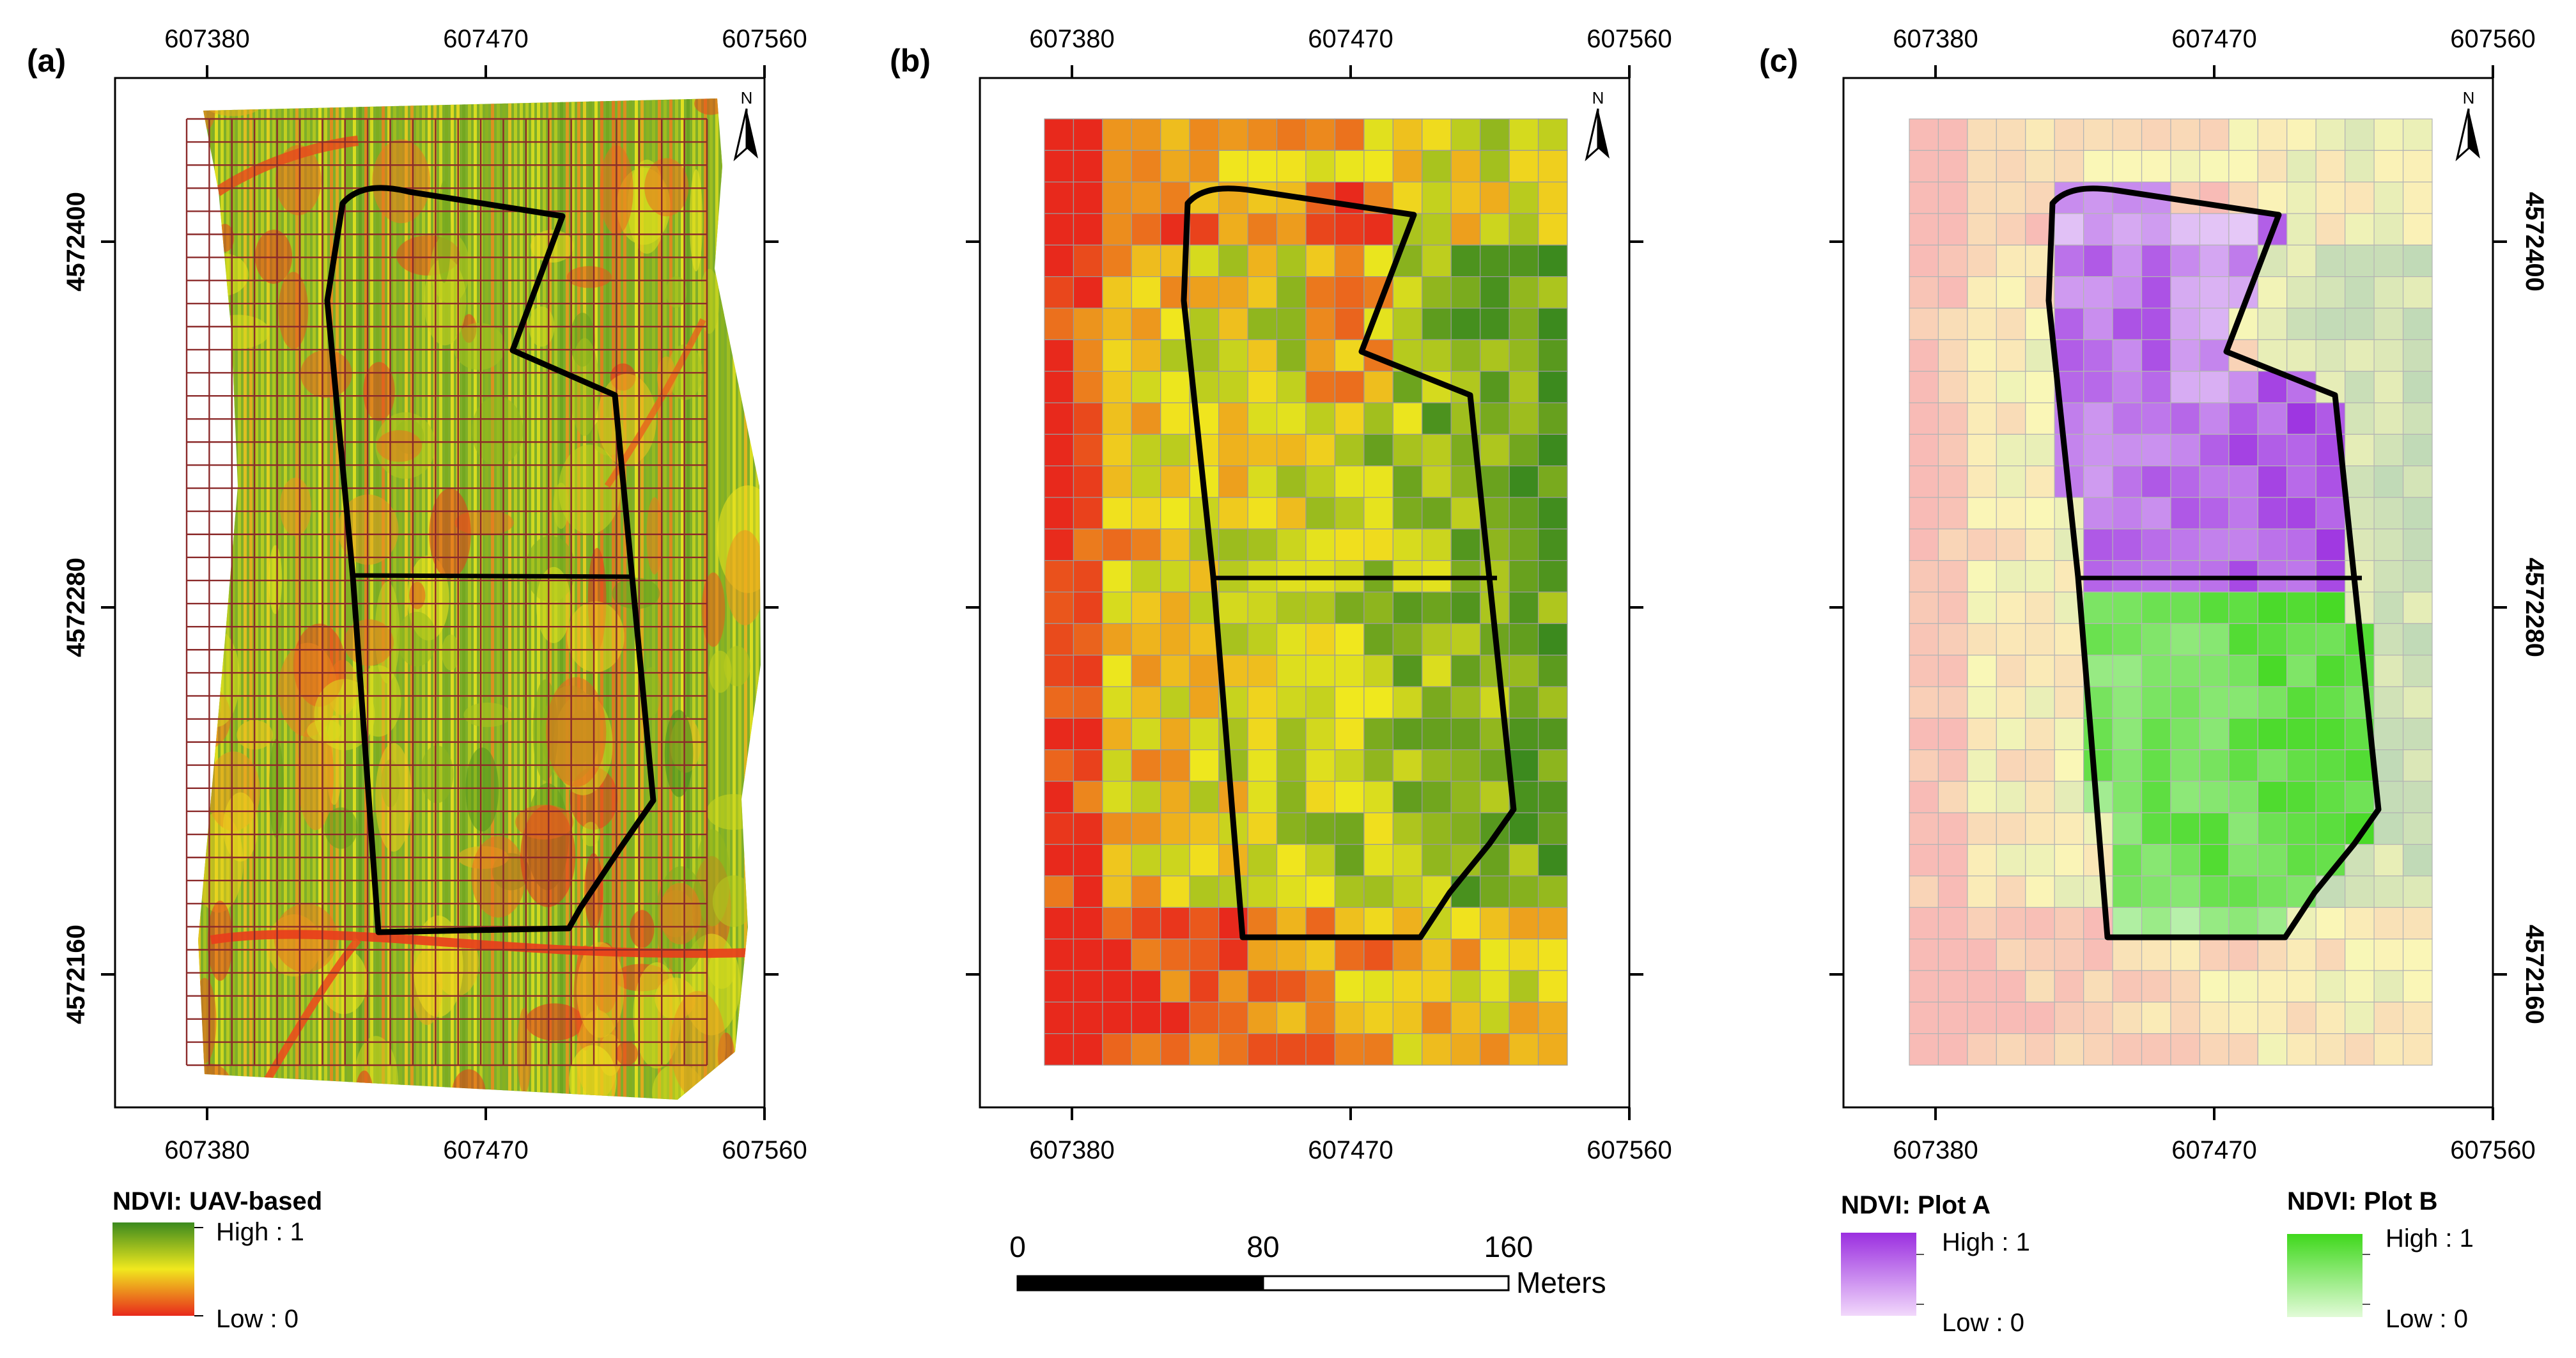 This screenshot has height=1358, width=2576. What do you see at coordinates (2362, 1201) in the screenshot?
I see `legend-title: NDVI: Plot B` at bounding box center [2362, 1201].